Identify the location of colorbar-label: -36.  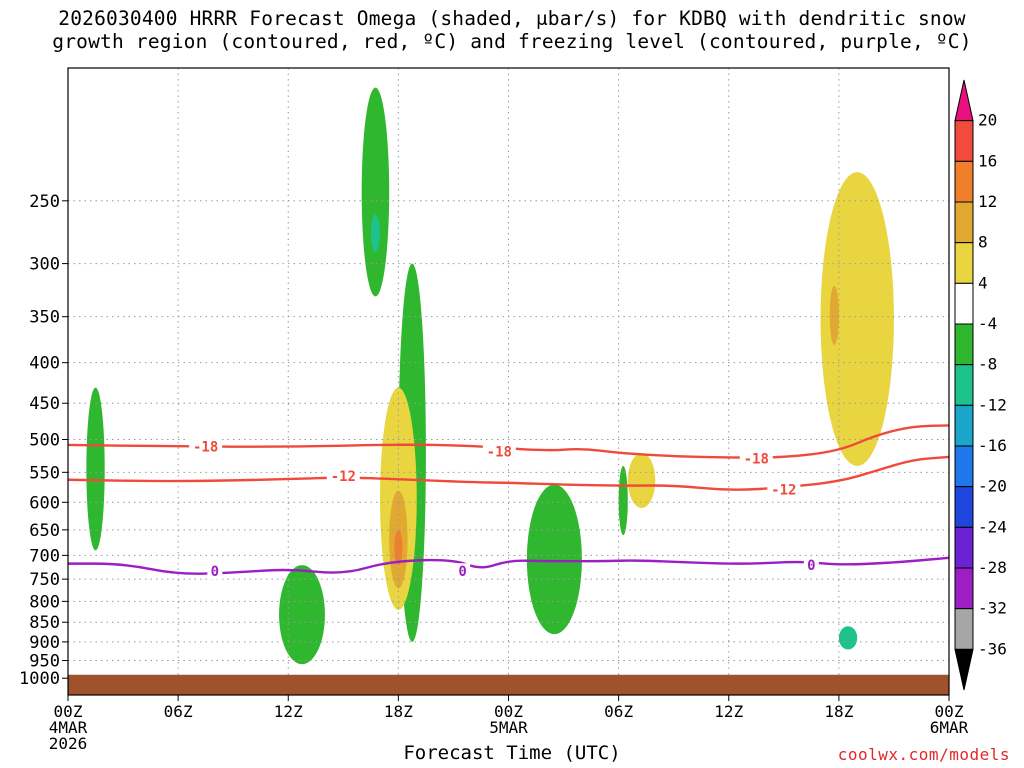
(992, 648).